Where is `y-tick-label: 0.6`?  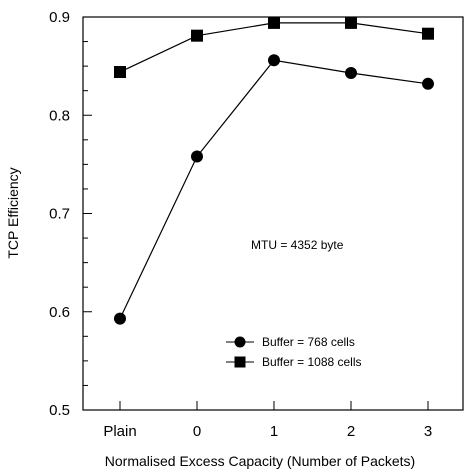 y-tick-label: 0.6 is located at coordinates (59, 312).